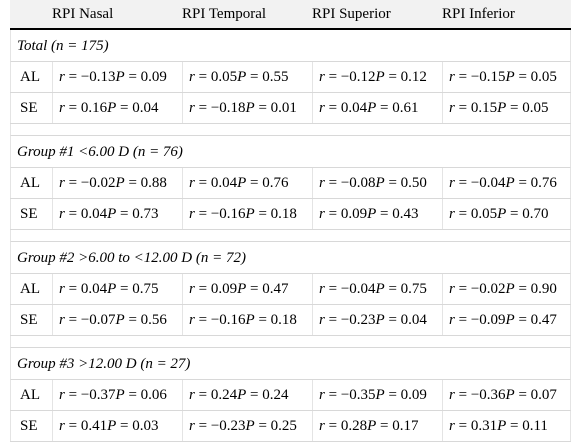  Describe the element at coordinates (543, 77) in the screenshot. I see `p-value: 0.05` at that location.